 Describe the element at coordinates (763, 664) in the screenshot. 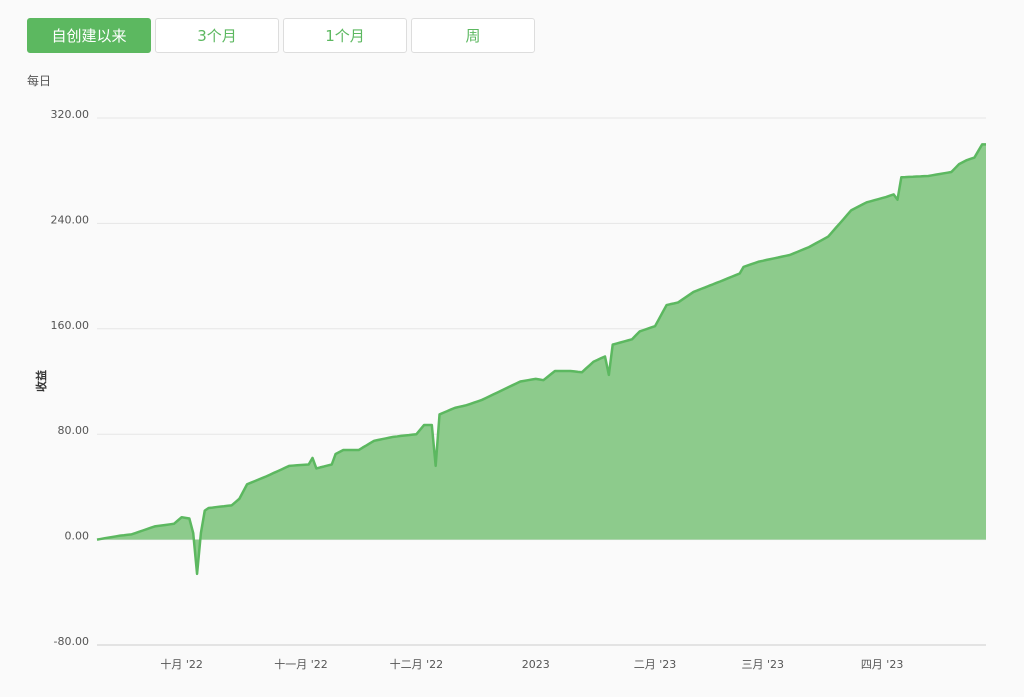

I see `x-tick-label: 三月 '23` at that location.